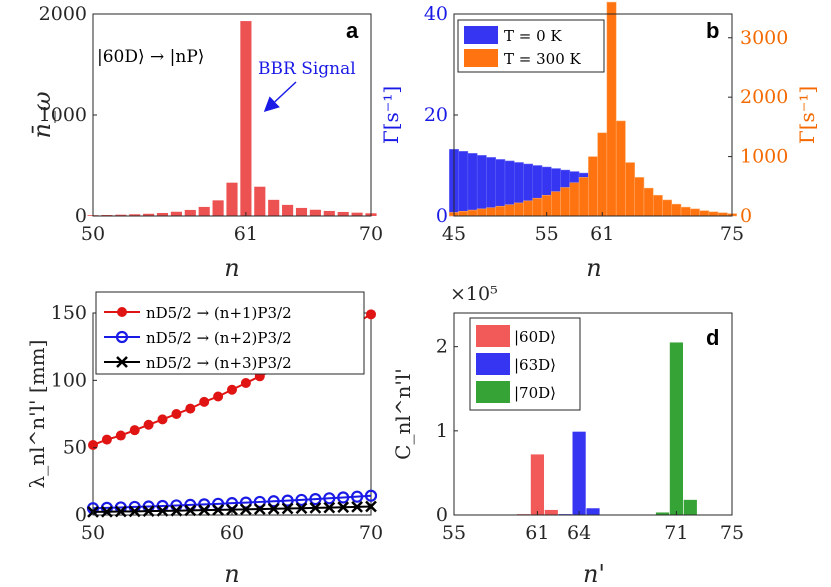  What do you see at coordinates (712, 30) in the screenshot?
I see `panel-b-letter: b` at bounding box center [712, 30].